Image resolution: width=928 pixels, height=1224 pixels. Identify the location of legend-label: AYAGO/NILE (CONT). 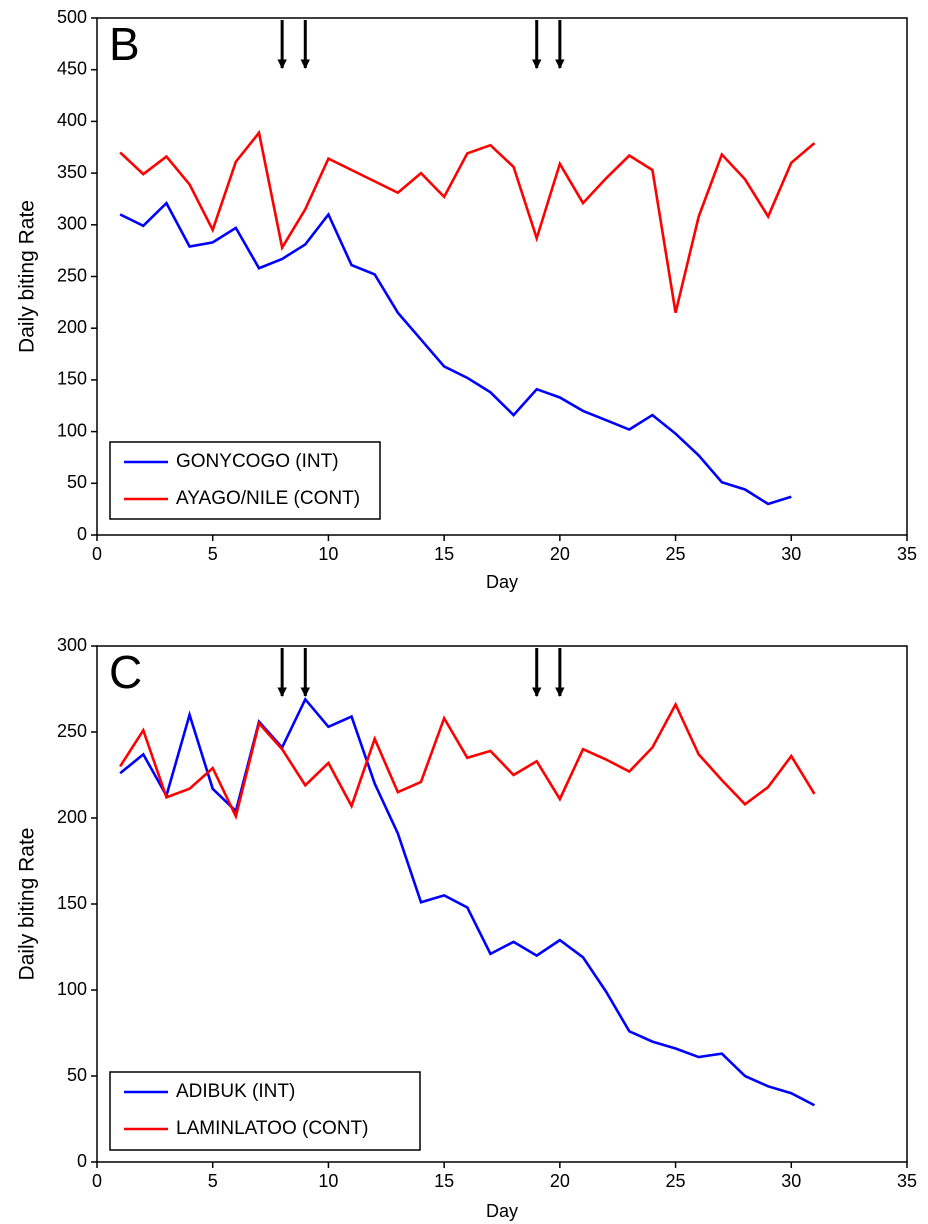
(268, 498).